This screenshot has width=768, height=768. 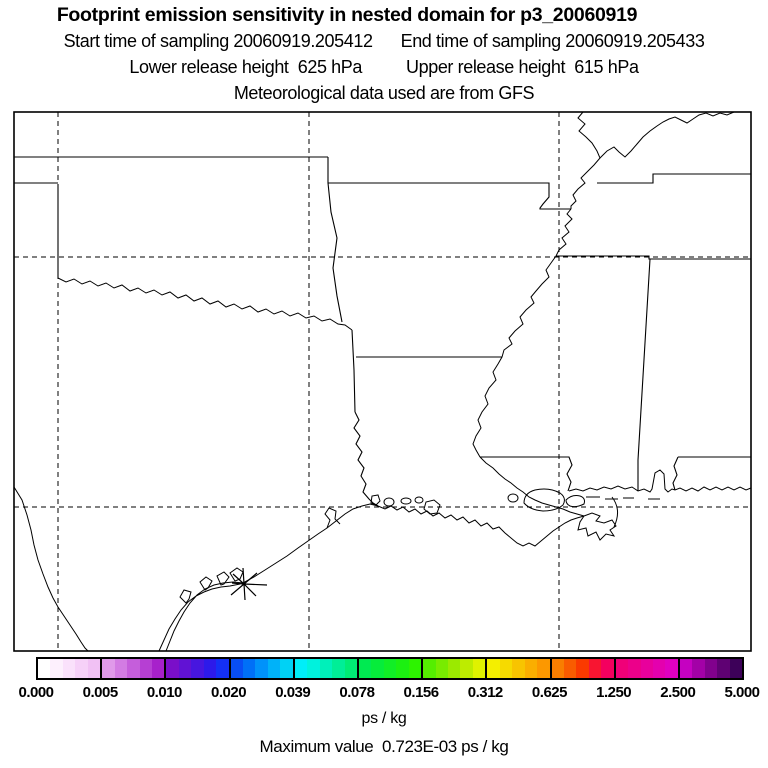 What do you see at coordinates (164, 692) in the screenshot?
I see `colorbar-tick-label: 0.010` at bounding box center [164, 692].